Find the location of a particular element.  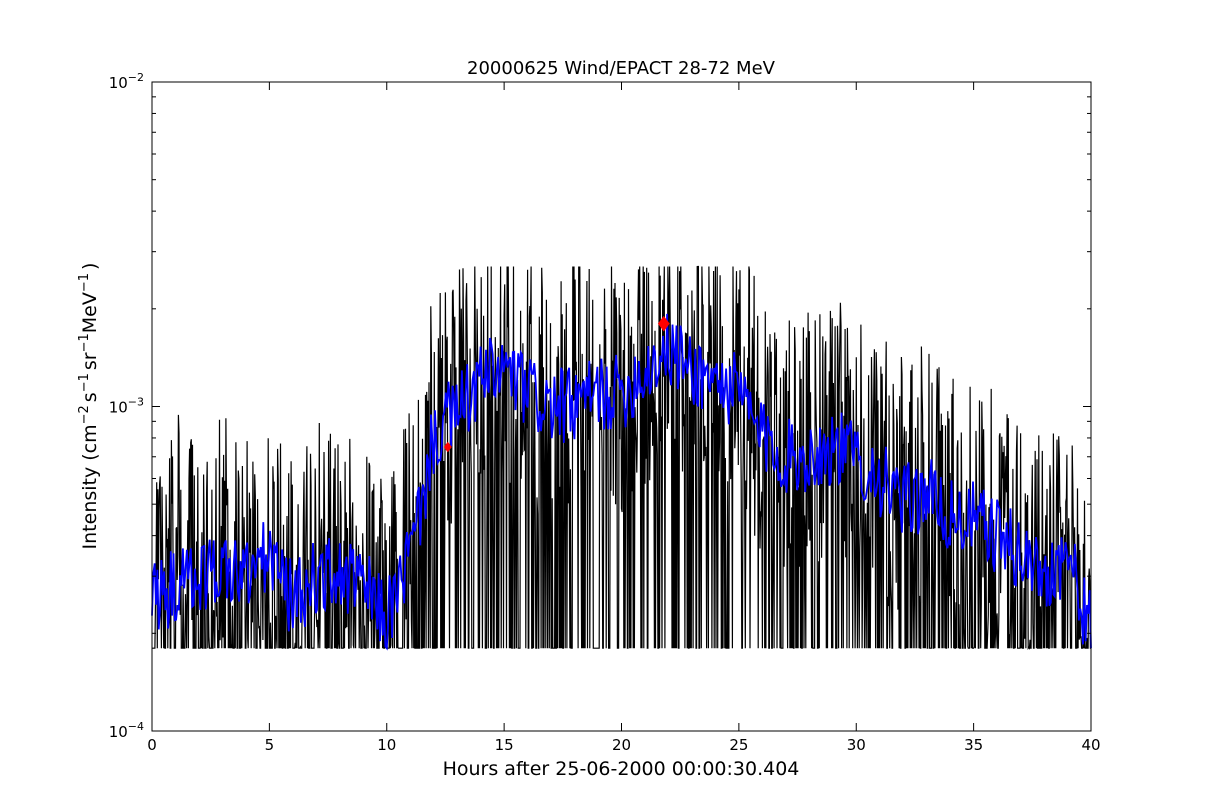

x-tick-label: 40 is located at coordinates (1090, 745).